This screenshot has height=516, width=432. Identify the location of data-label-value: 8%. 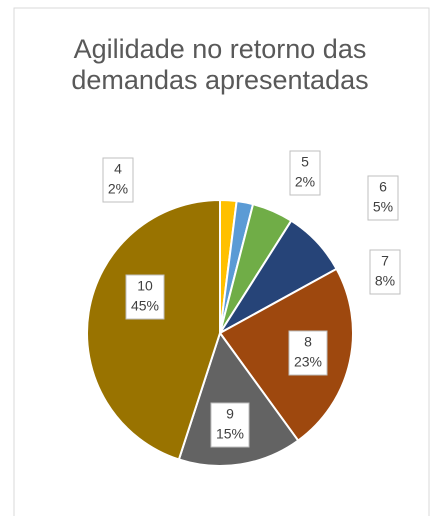
(385, 281).